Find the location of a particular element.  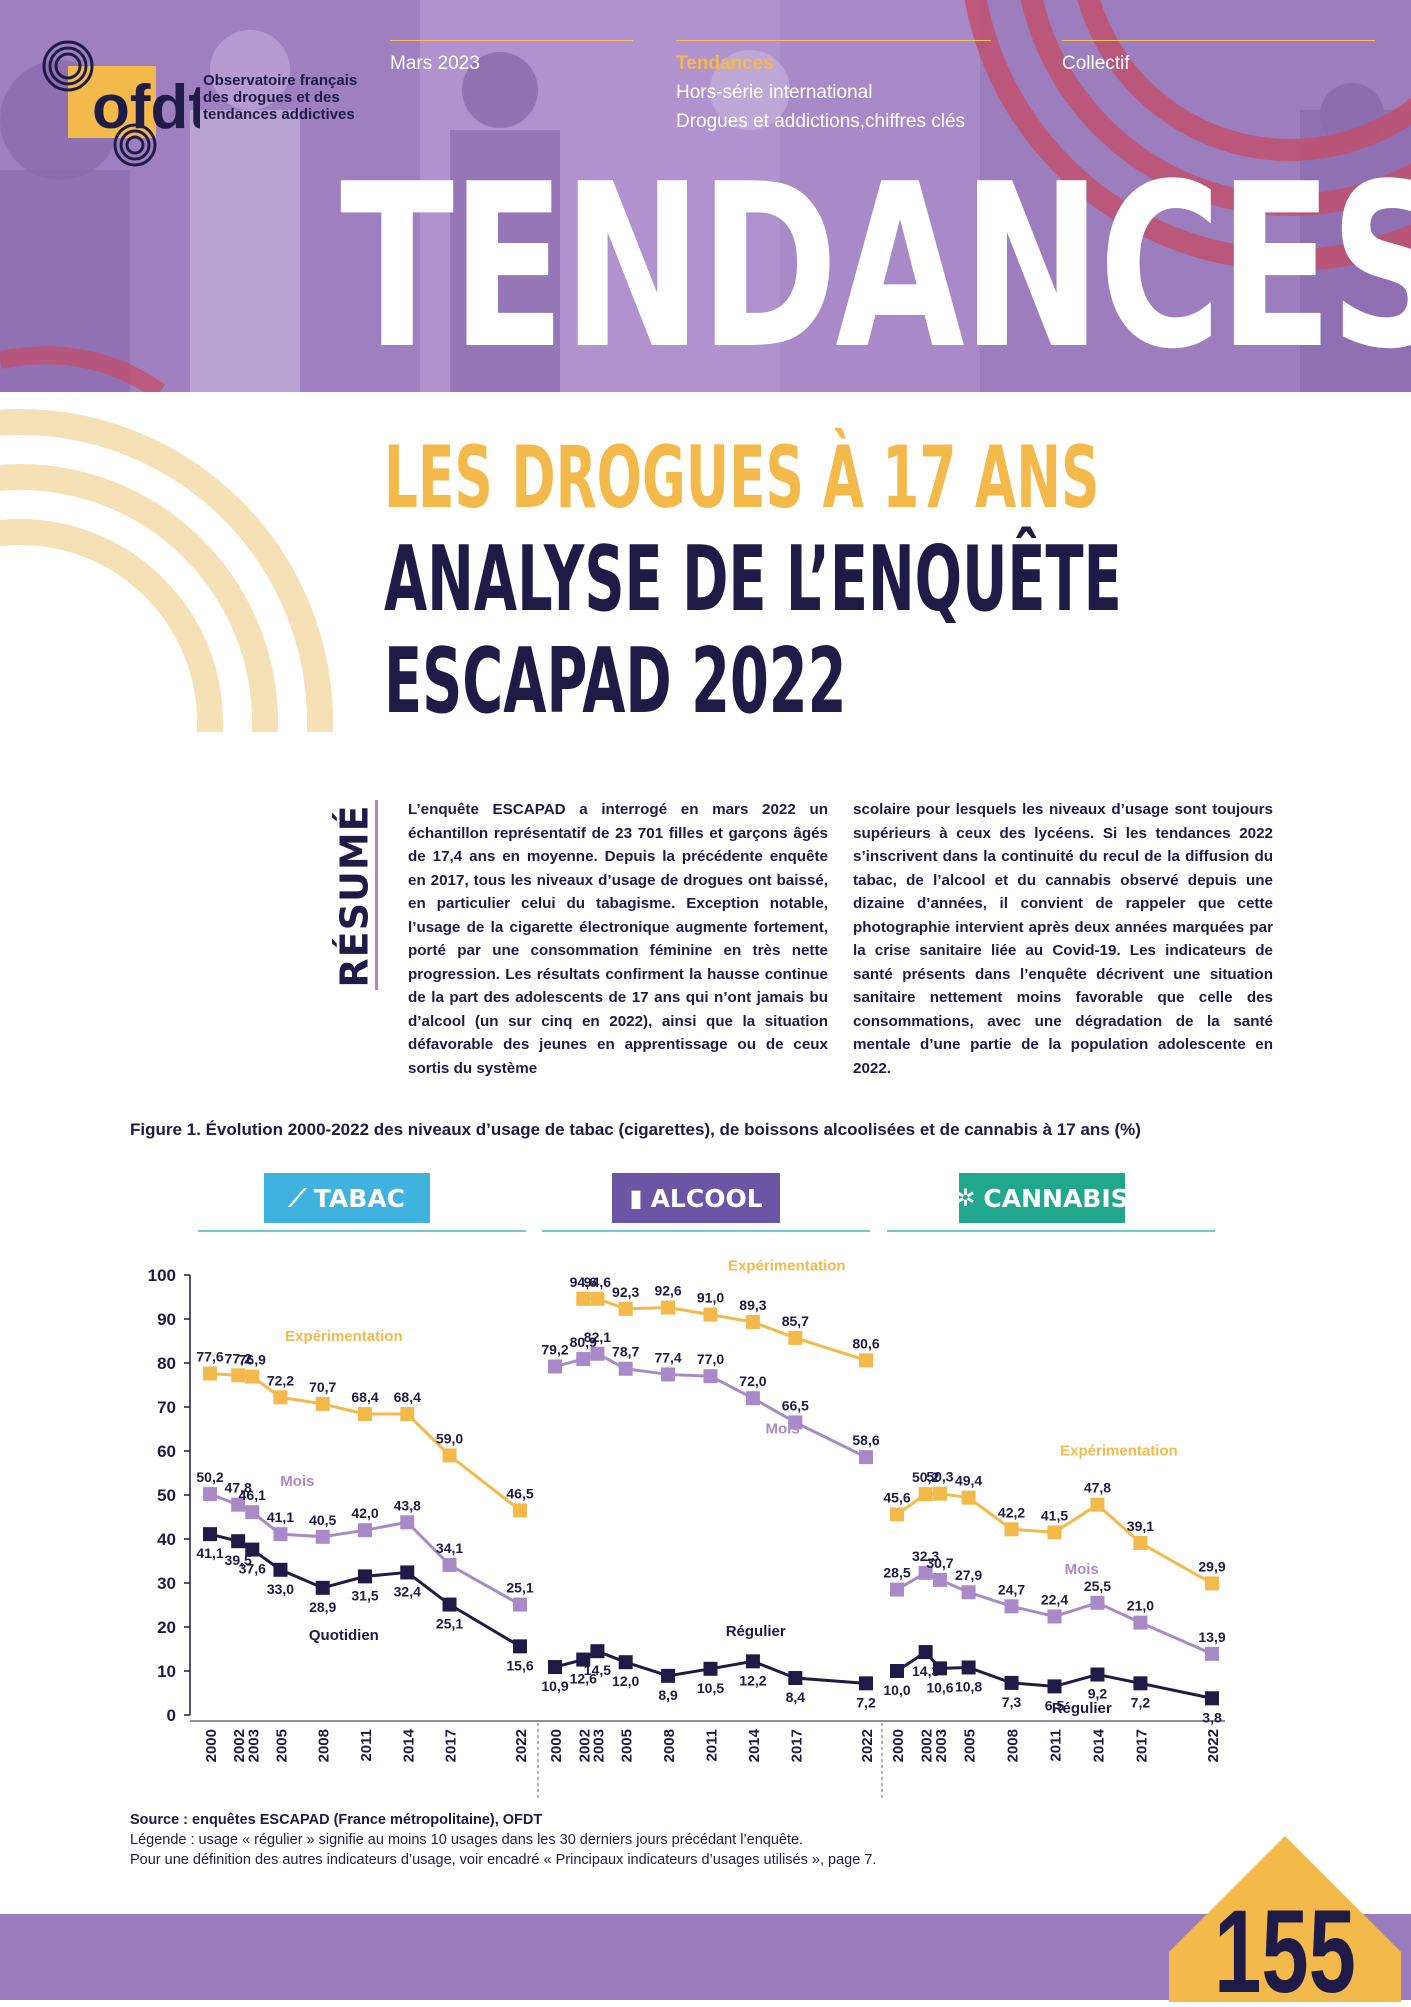

data-label: 13,9 is located at coordinates (1211, 1637).